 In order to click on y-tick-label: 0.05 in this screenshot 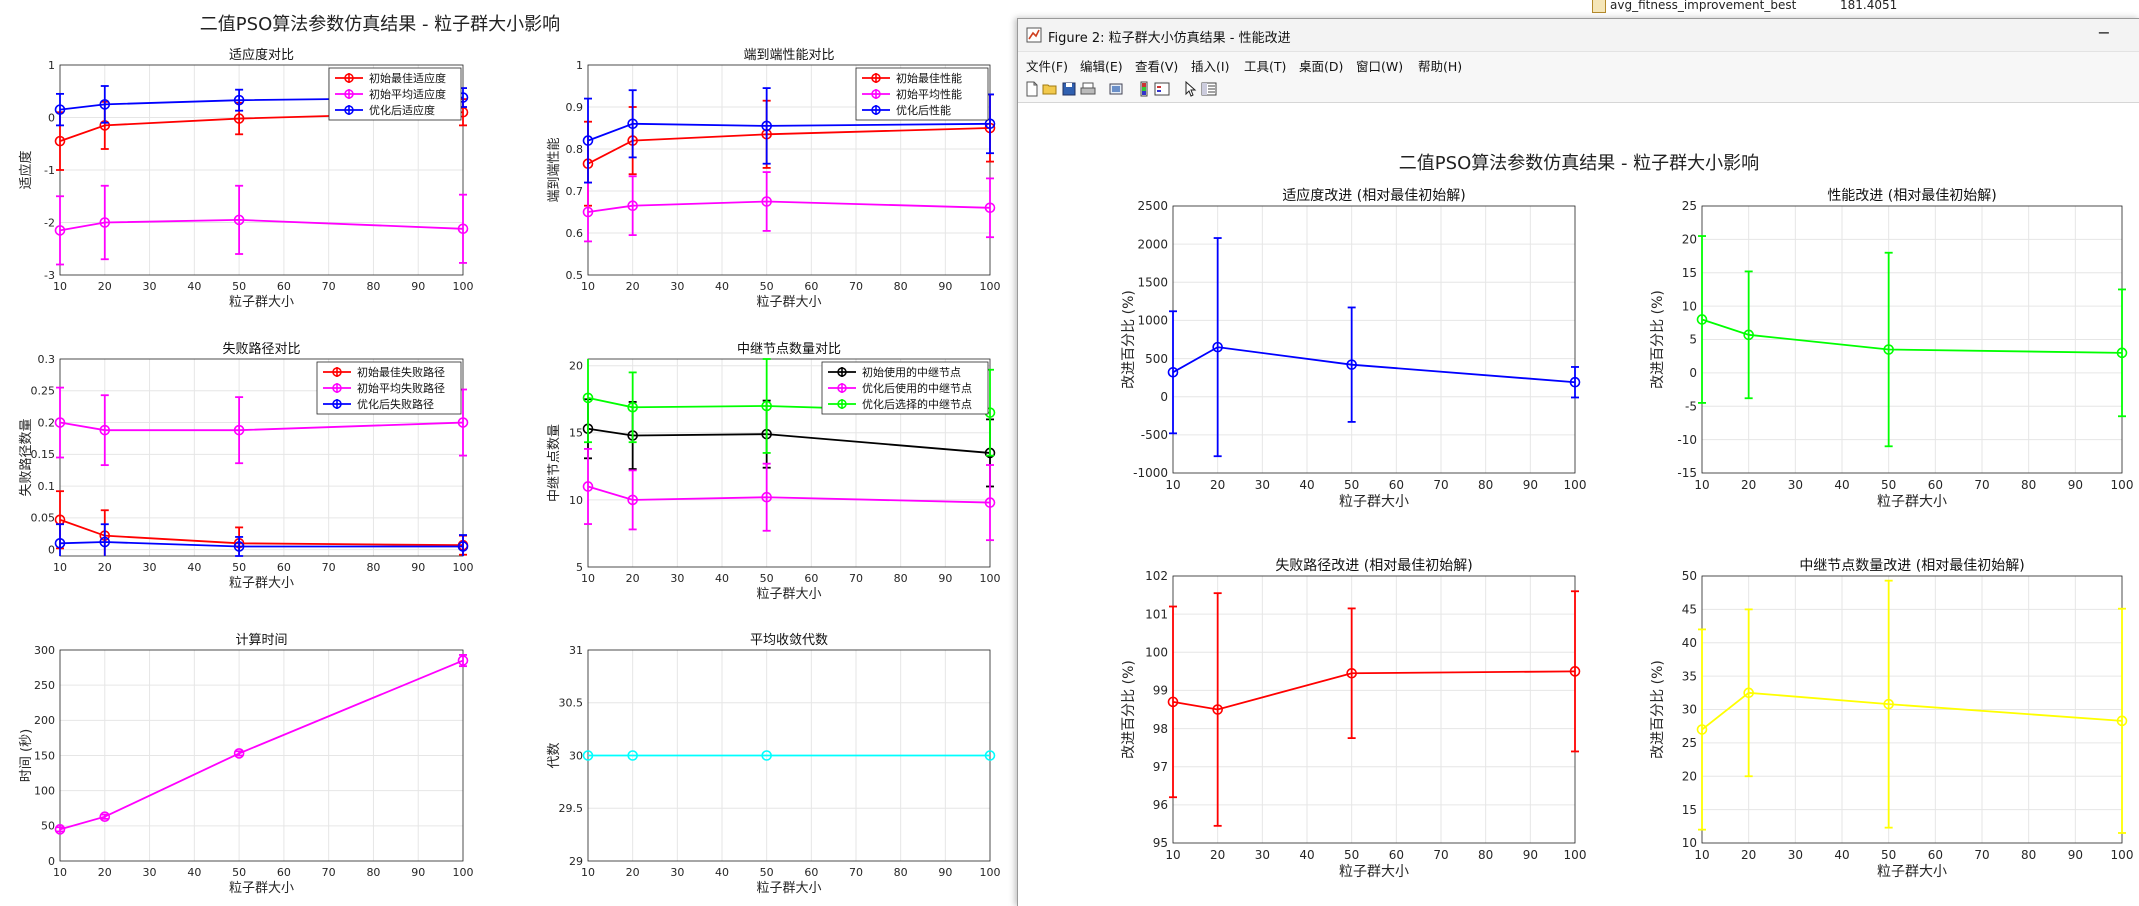, I will do `click(43, 518)`.